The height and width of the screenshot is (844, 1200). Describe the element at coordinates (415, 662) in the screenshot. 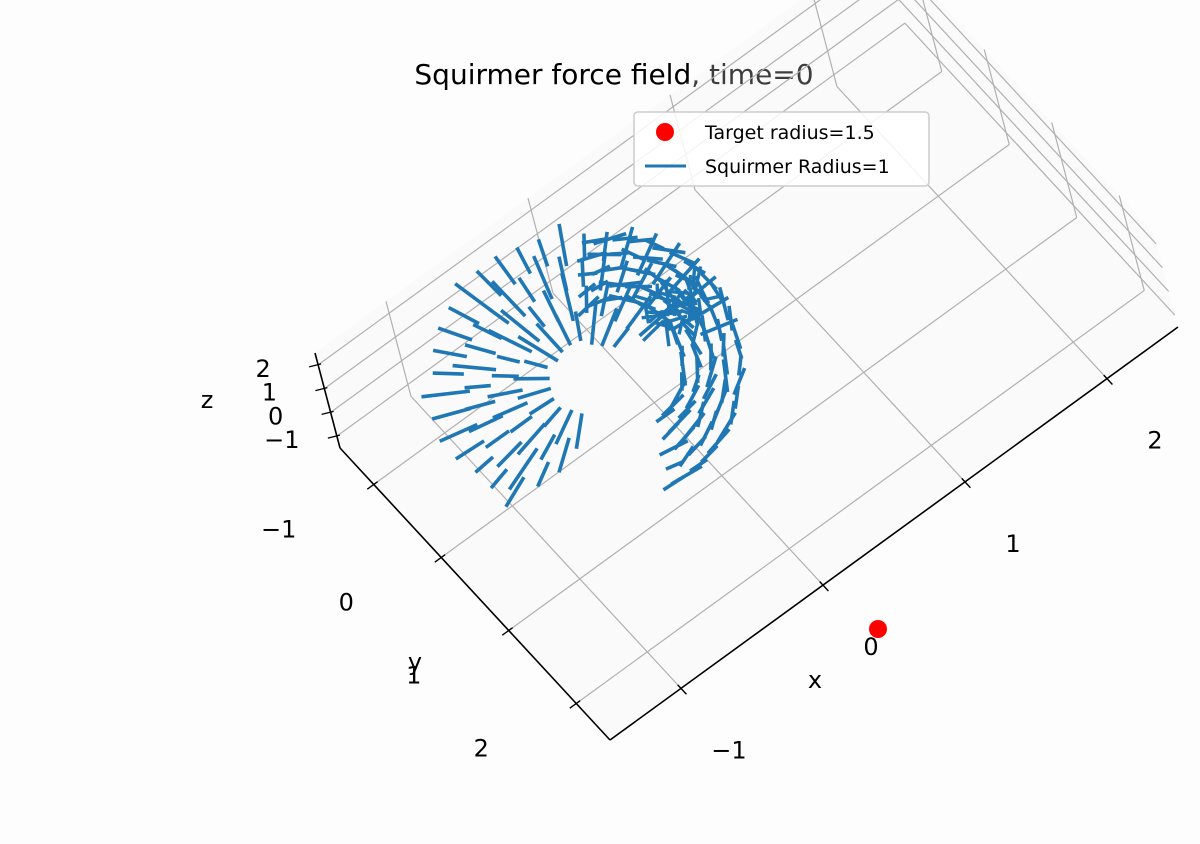

I see `y-axis-label: y` at that location.